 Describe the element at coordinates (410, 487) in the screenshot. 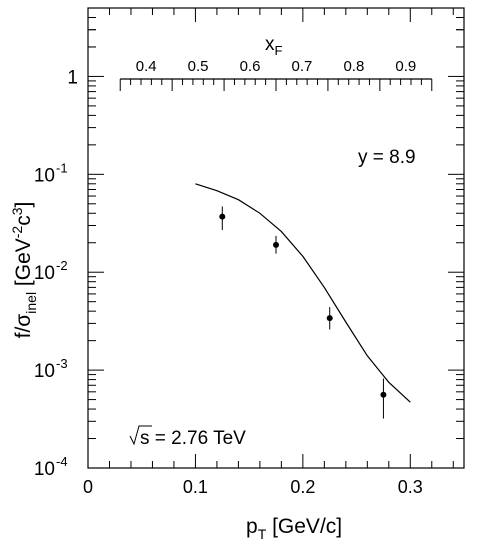

I see `x-tick-label: 0.3` at that location.